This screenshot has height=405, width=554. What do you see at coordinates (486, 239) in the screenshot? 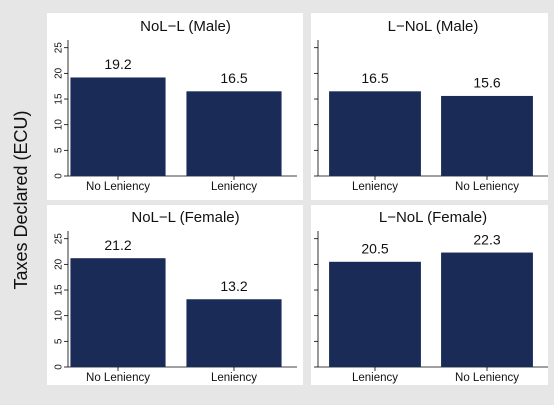
I see `value-label: 22.3` at bounding box center [486, 239].